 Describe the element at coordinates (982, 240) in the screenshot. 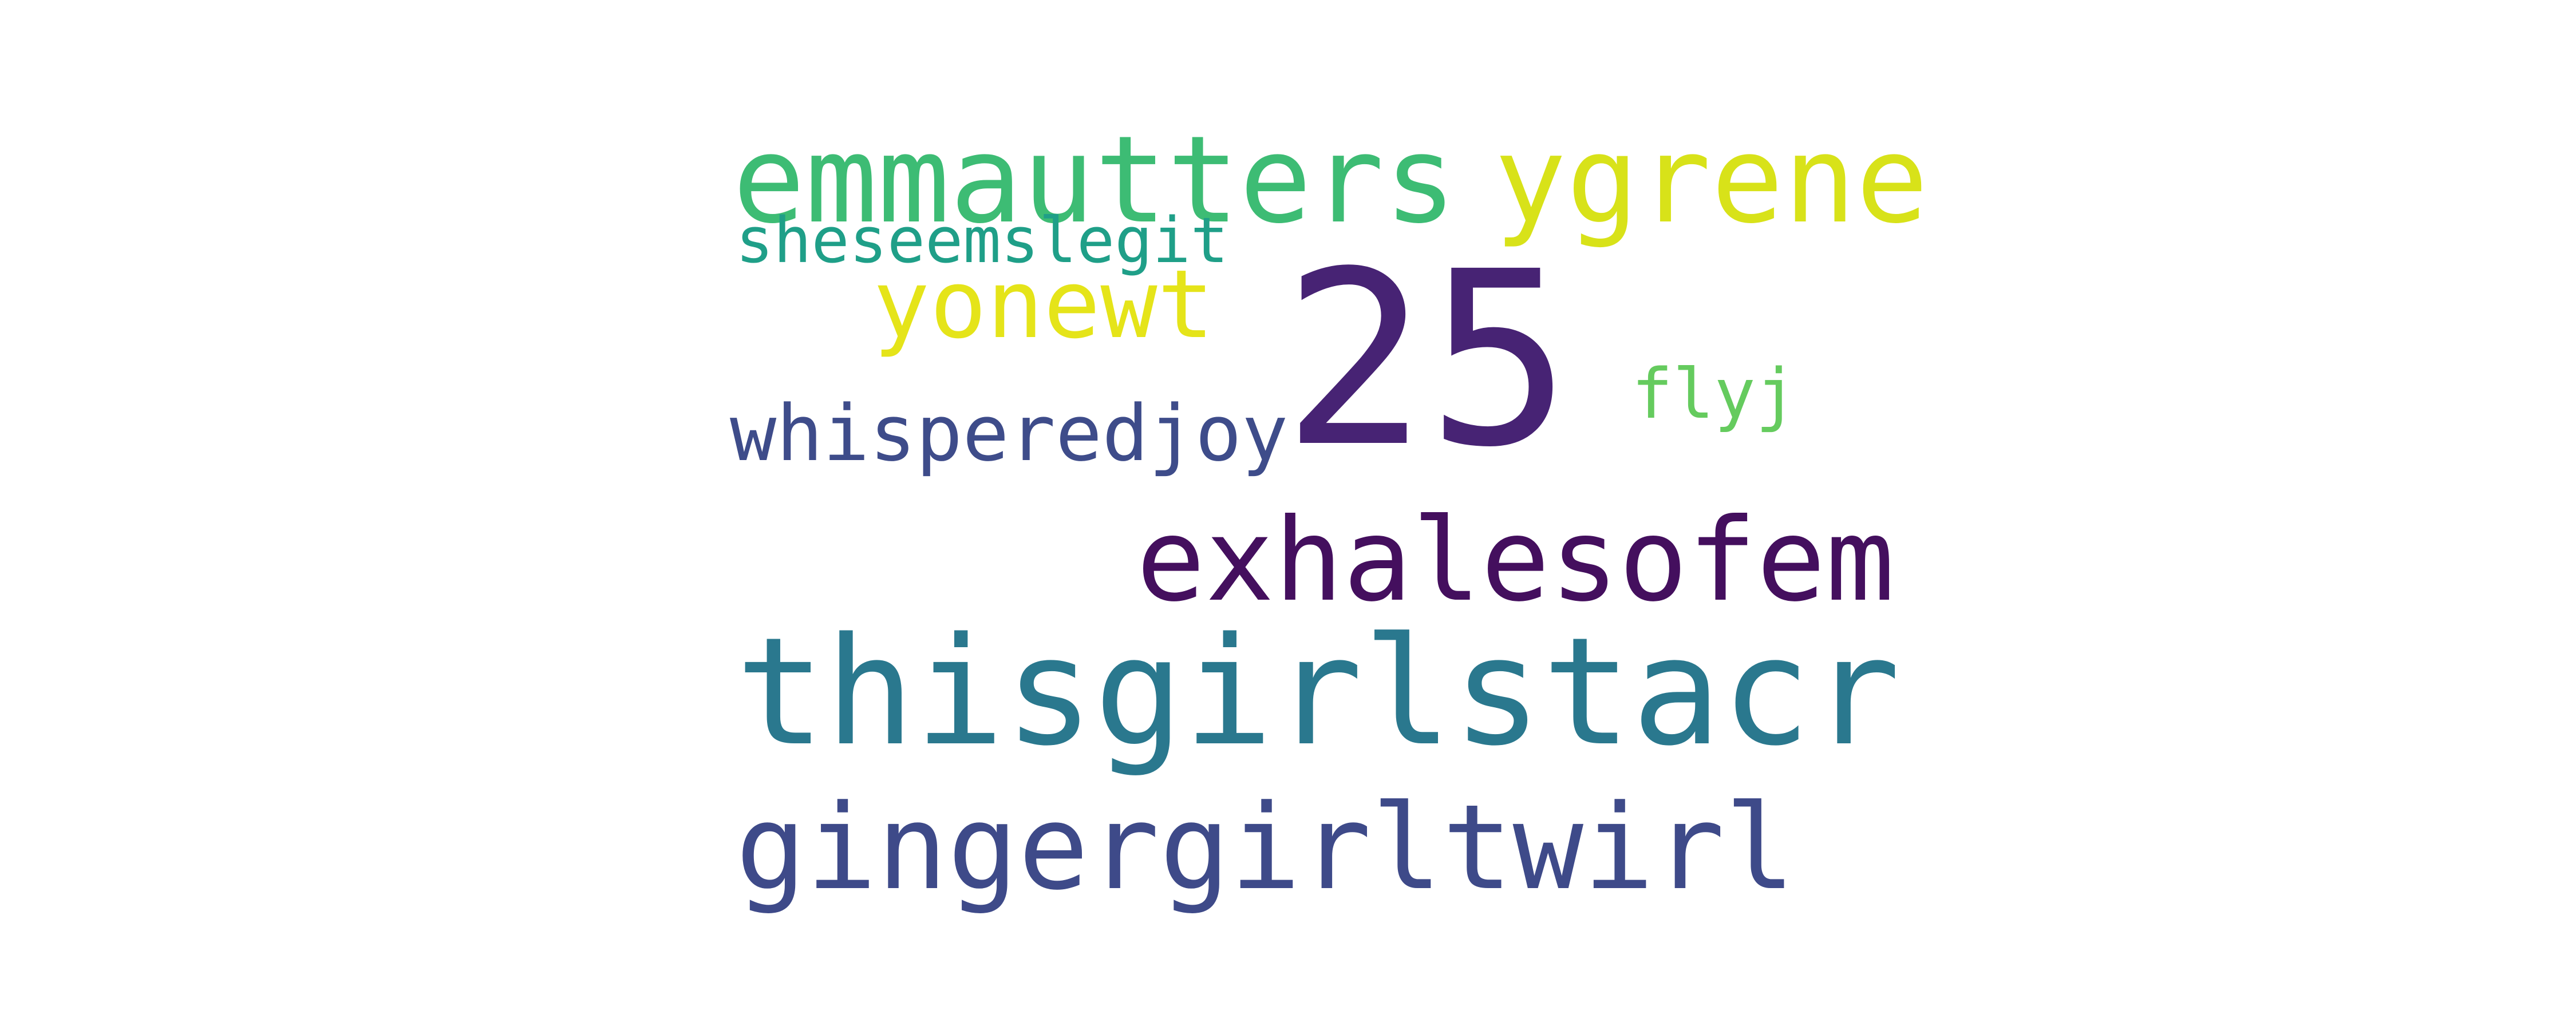

I see `word-sheseemslegit: sheseemslegit` at that location.